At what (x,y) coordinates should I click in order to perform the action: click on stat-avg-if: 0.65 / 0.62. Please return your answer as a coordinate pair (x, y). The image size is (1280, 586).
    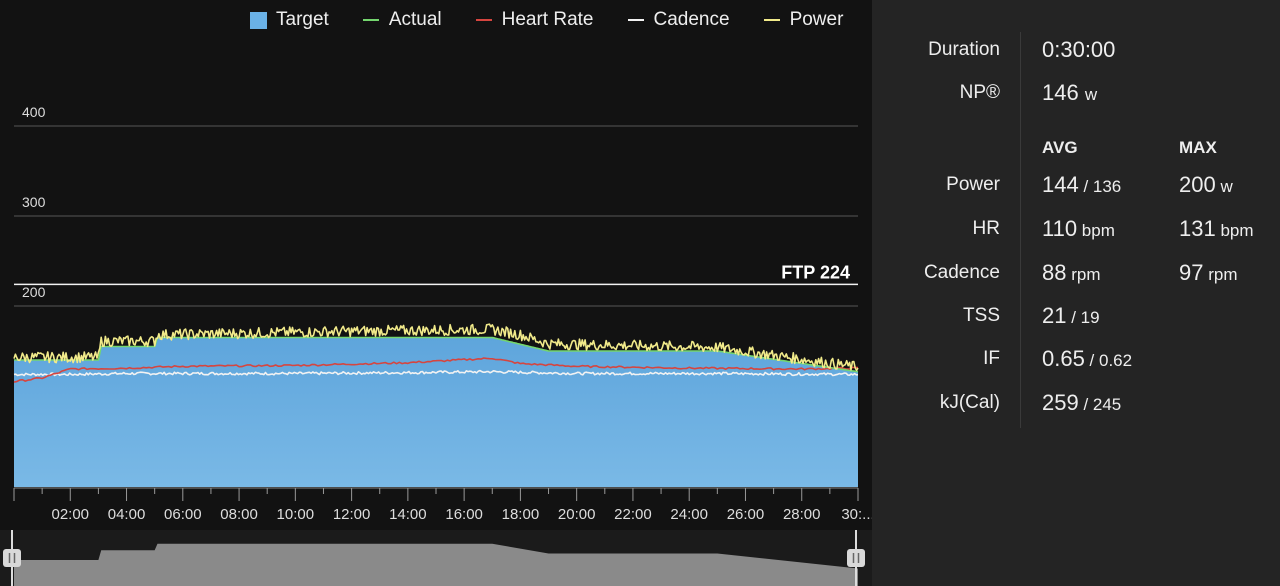
    Looking at the image, I should click on (1087, 358).